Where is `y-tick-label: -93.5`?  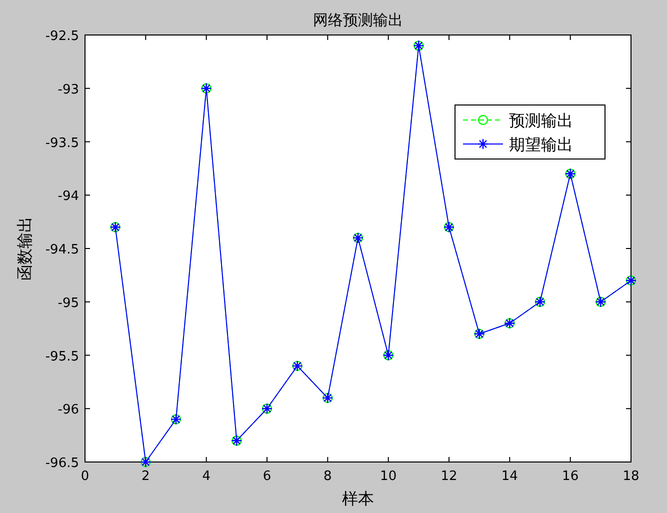 y-tick-label: -93.5 is located at coordinates (62, 143).